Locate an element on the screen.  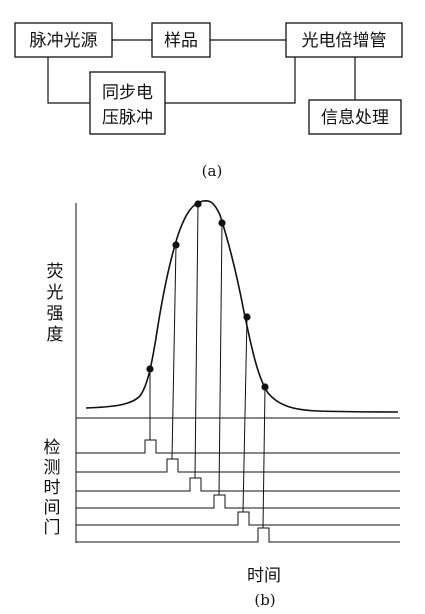
info-processing-box is located at coordinates (355, 117).